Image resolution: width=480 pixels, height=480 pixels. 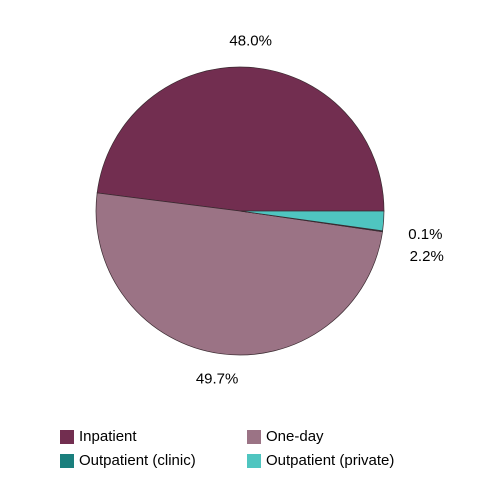 What do you see at coordinates (108, 436) in the screenshot?
I see `legend-label: Inpatient` at bounding box center [108, 436].